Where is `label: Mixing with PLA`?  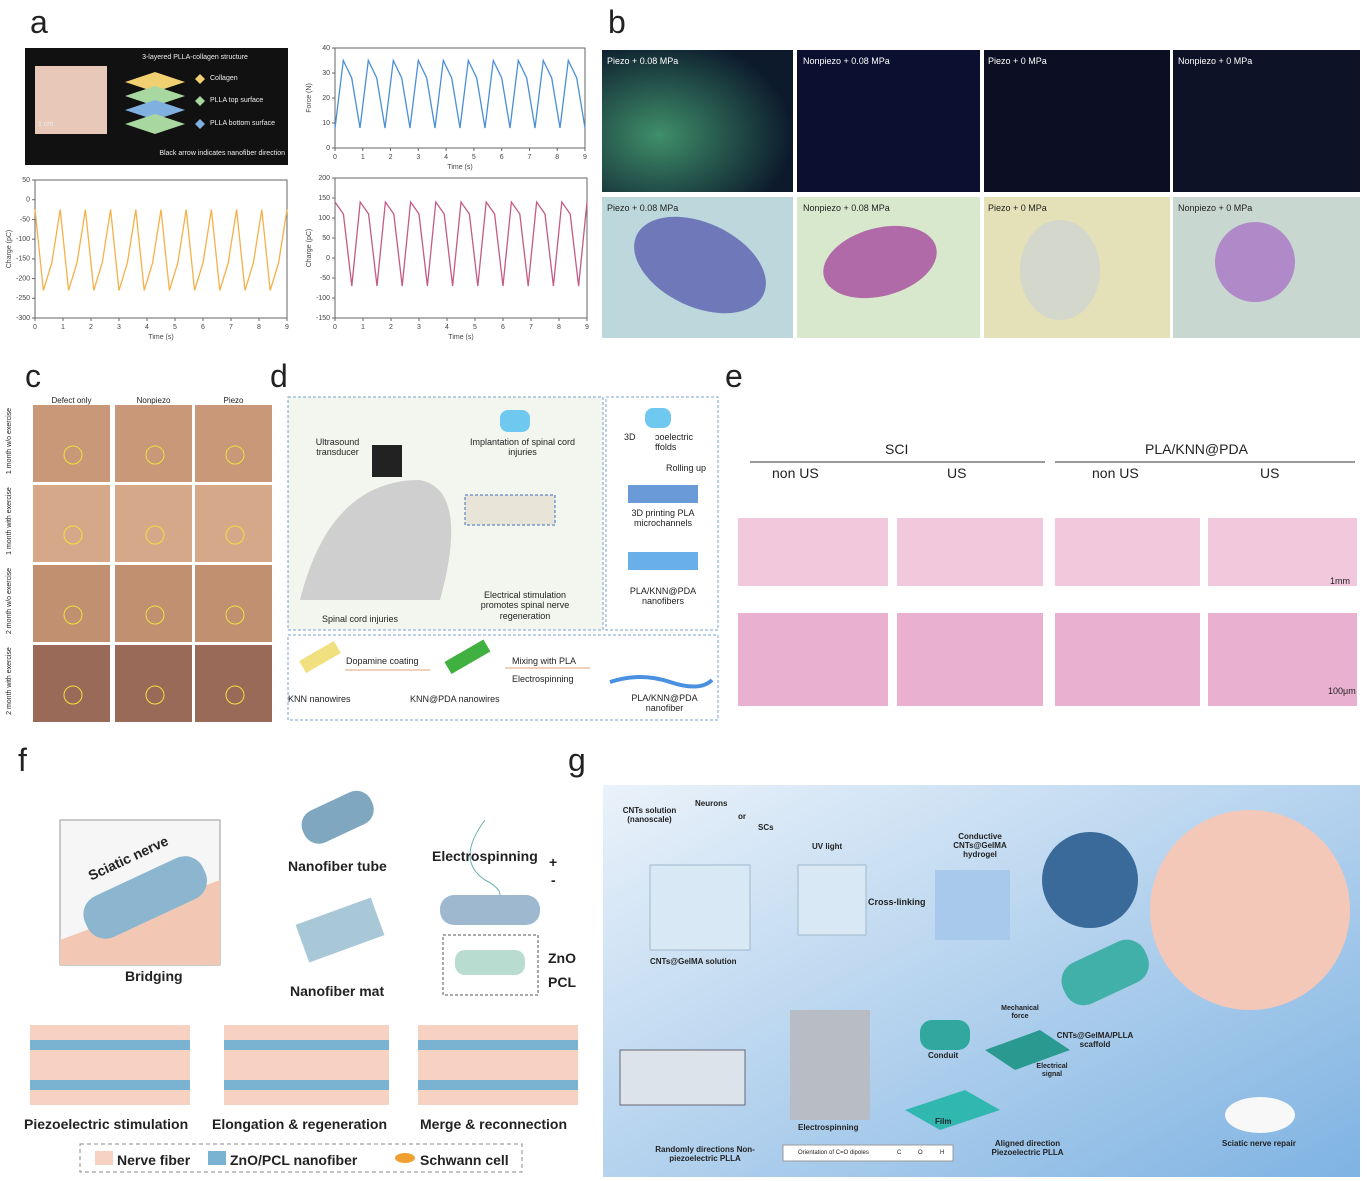 label: Mixing with PLA is located at coordinates (544, 661).